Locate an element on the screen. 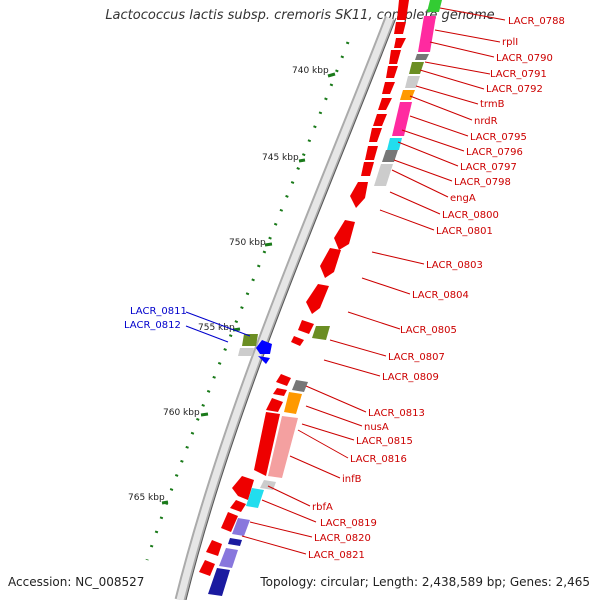  gene-label-lacr-0791: LACR_0791 is located at coordinates (518, 74).